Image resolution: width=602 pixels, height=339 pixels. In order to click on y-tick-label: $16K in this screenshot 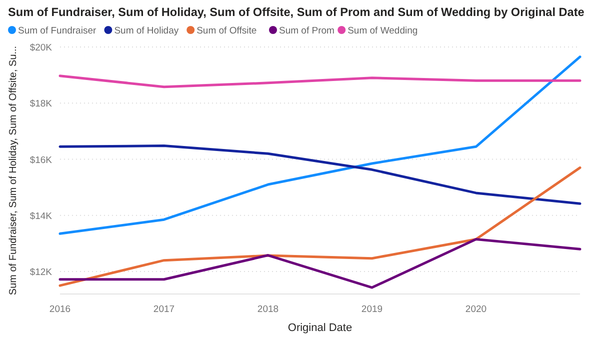, I will do `click(41, 160)`.